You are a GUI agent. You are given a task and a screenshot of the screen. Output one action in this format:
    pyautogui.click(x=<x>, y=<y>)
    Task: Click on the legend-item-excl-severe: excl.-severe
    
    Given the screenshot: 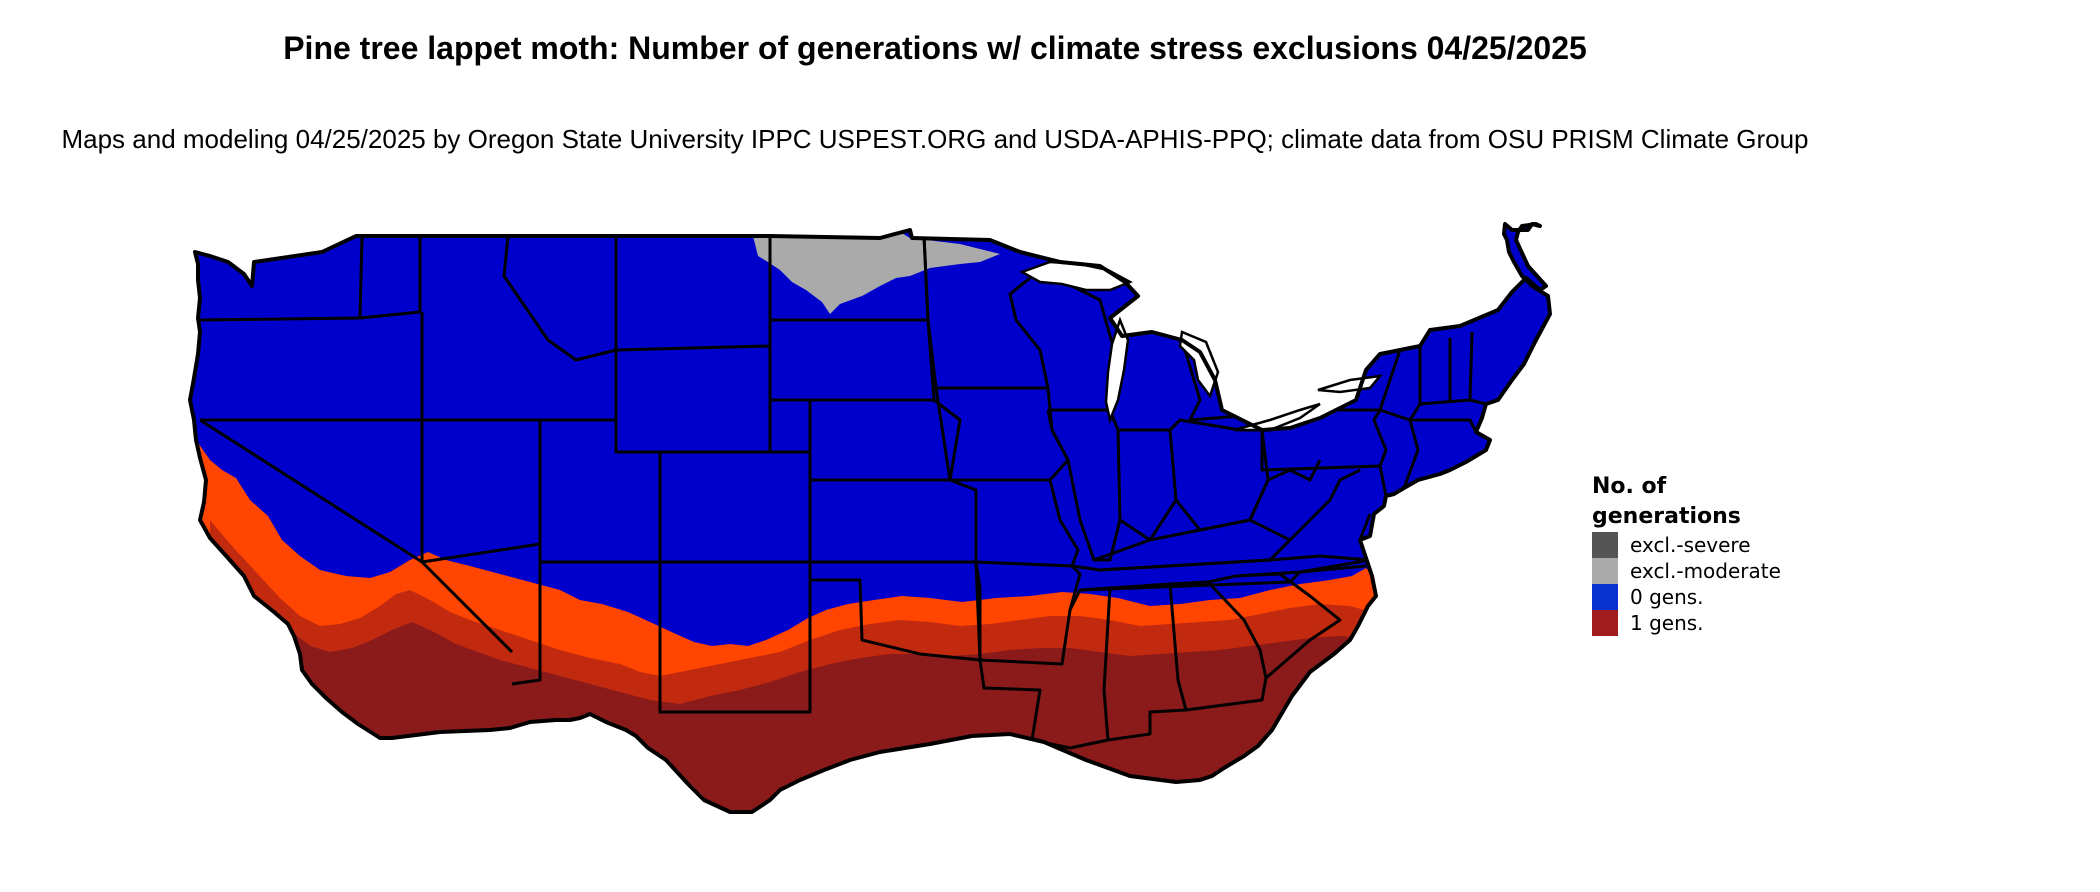 What is the action you would take?
    pyautogui.click(x=1692, y=545)
    